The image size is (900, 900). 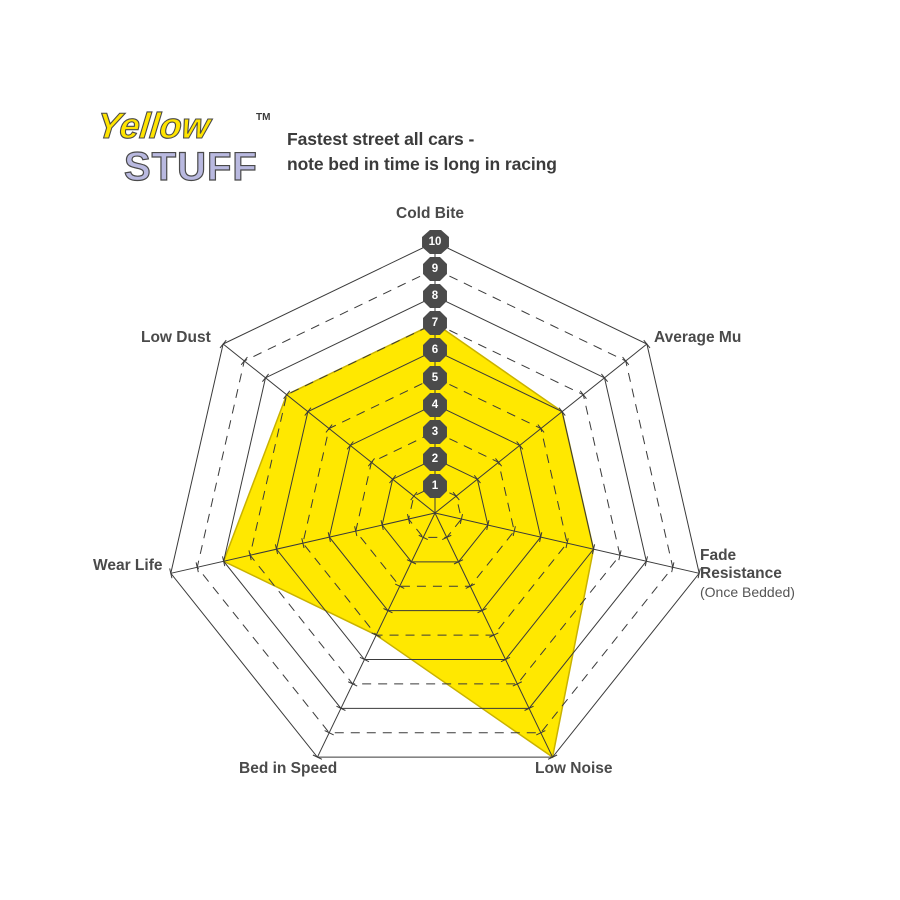 I want to click on axis-label-low-noise: Low Noise, so click(x=574, y=768).